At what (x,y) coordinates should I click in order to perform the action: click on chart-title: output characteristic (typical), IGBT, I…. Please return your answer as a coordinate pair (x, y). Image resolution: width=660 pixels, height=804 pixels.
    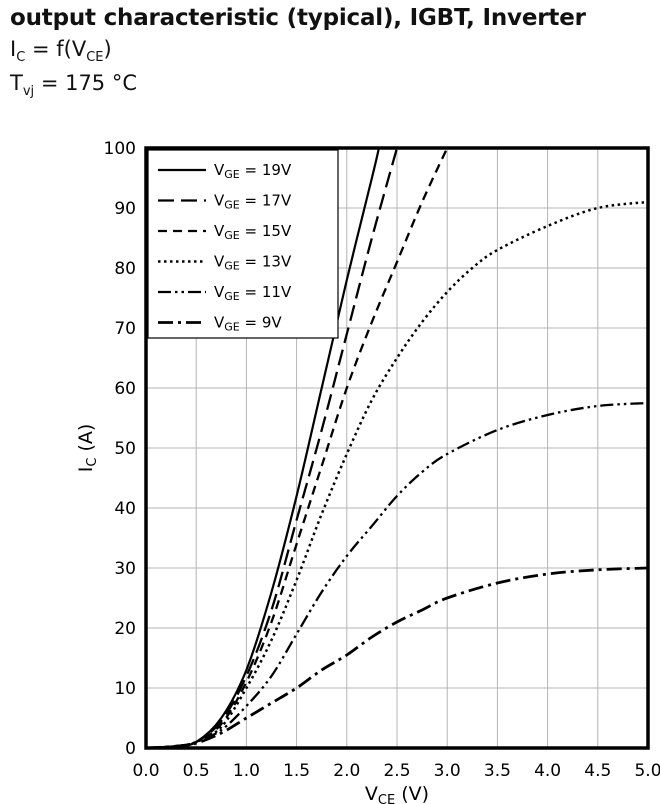
    Looking at the image, I should click on (298, 18).